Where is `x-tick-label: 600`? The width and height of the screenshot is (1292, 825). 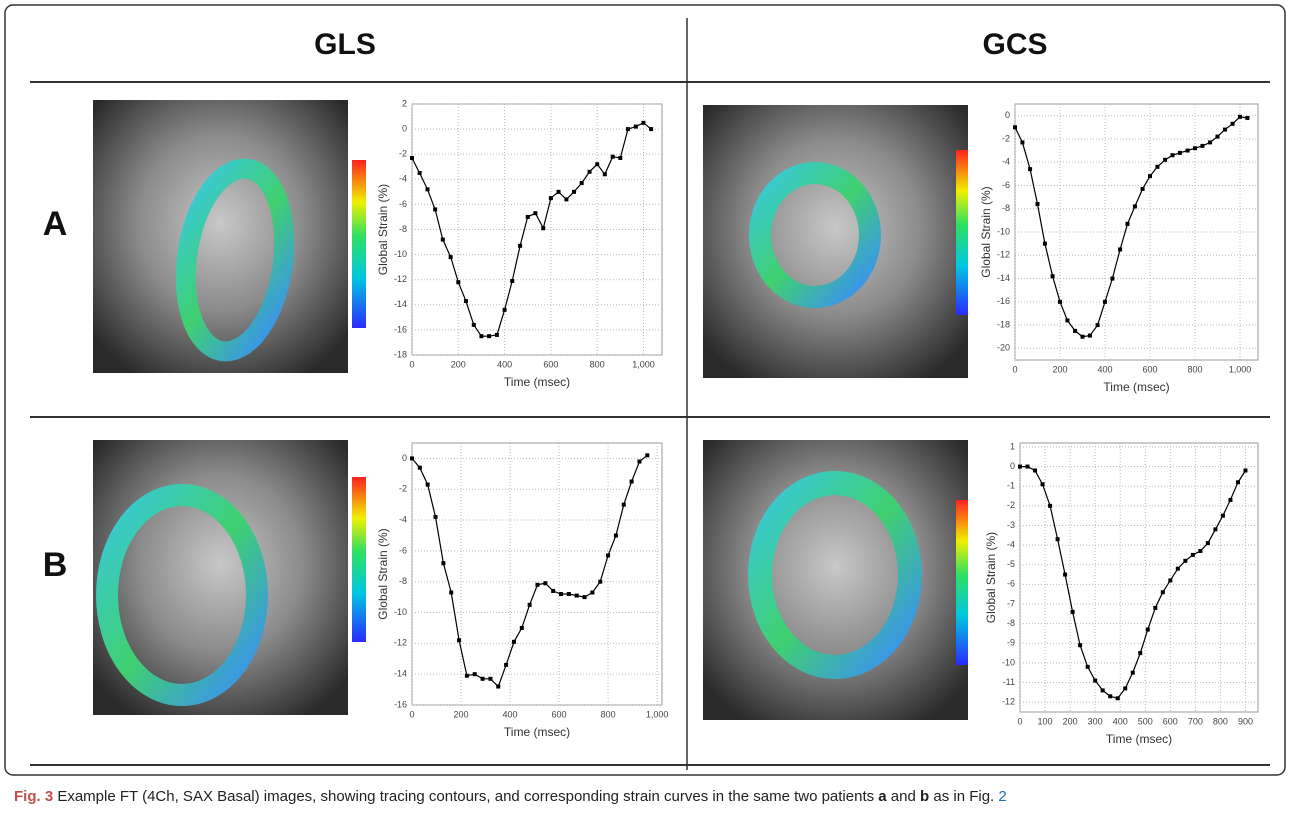 x-tick-label: 600 is located at coordinates (559, 714).